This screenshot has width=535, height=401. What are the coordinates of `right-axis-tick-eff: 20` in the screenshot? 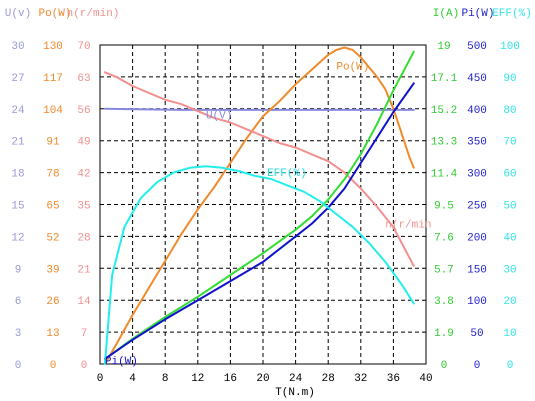 It's located at (509, 302).